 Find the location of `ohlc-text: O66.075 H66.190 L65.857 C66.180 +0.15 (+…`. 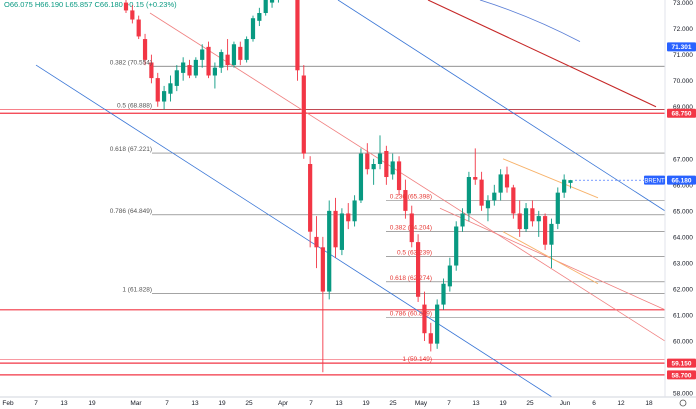

ohlc-text: O66.075 H66.190 L65.857 C66.180 +0.15 (+… is located at coordinates (90, 4).